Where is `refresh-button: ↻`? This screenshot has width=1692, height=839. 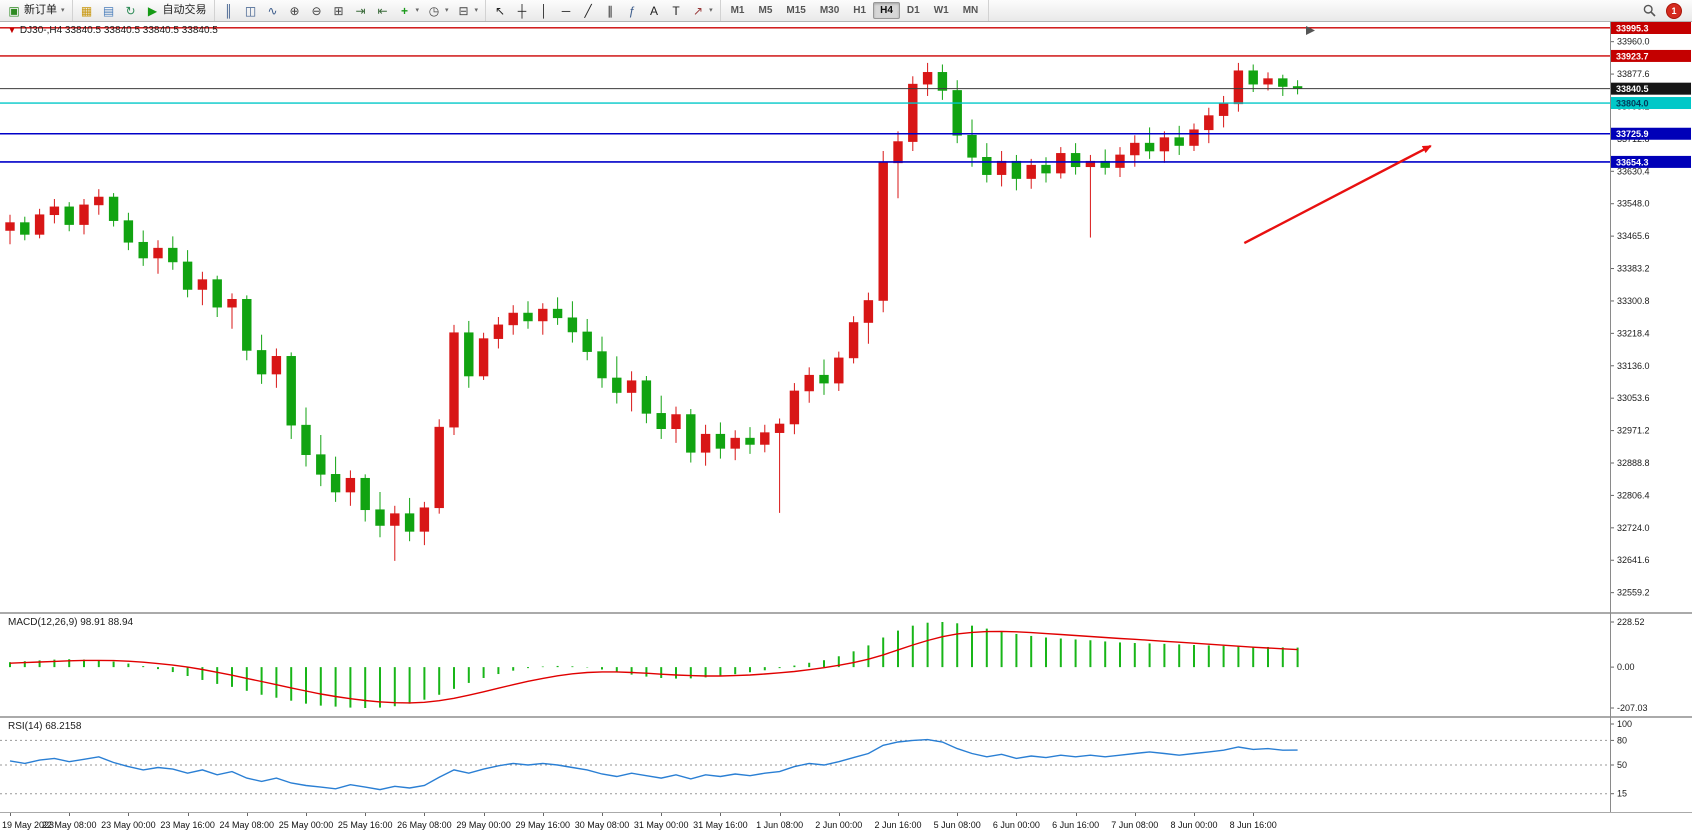
refresh-button: ↻ is located at coordinates (131, 11).